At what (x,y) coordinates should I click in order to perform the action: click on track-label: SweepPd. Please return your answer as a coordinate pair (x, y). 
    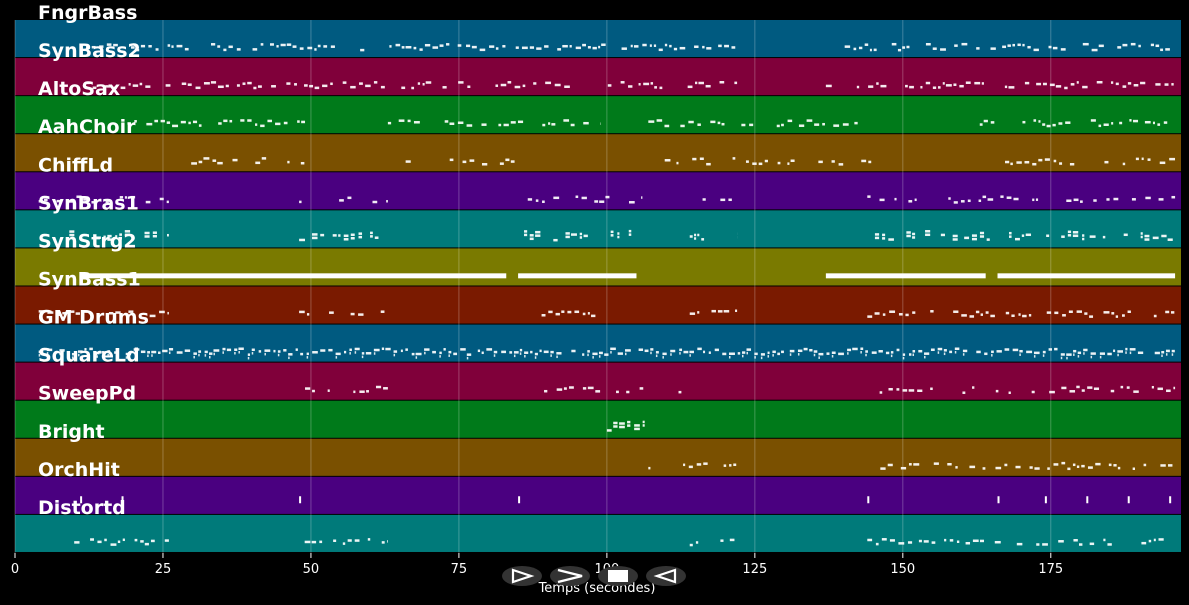
    Looking at the image, I should click on (87, 394).